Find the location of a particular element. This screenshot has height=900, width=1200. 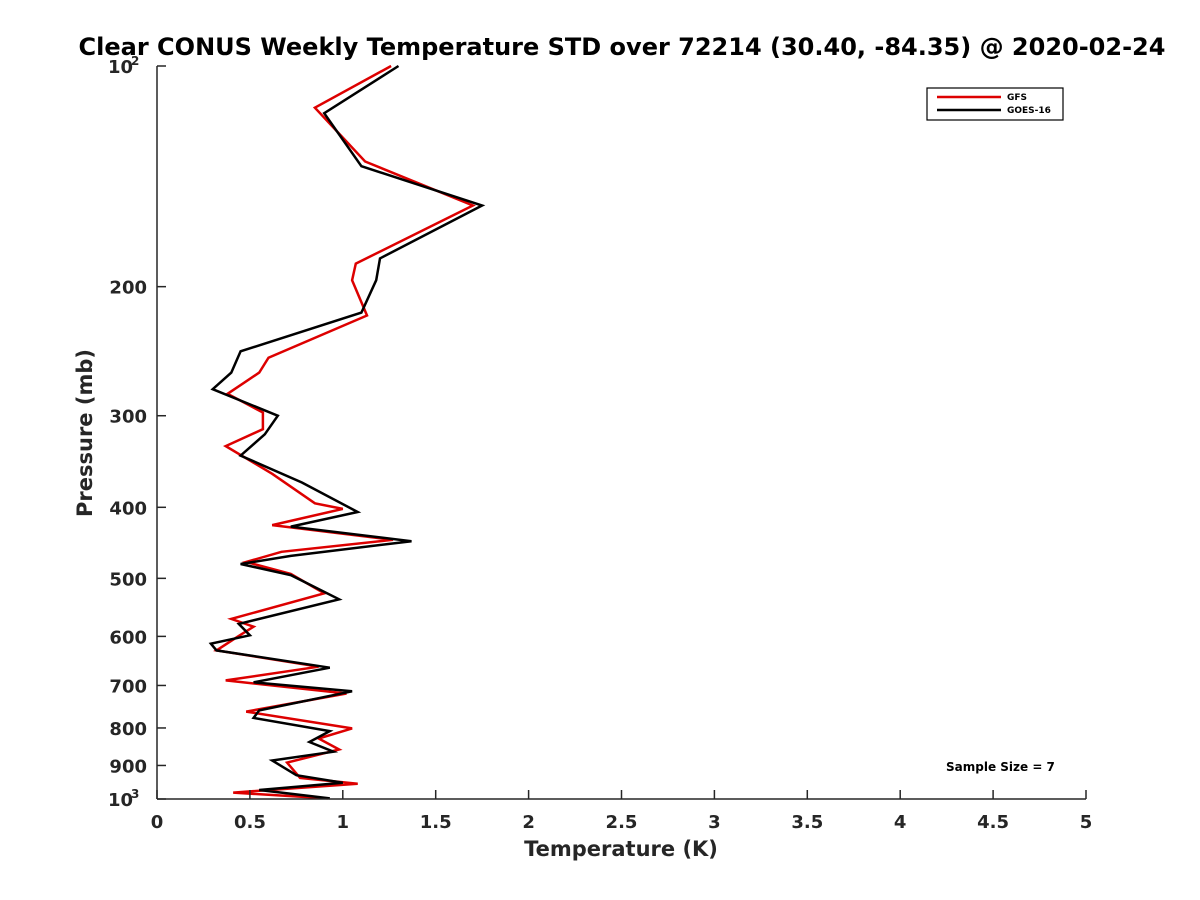

y-tick-label: 400 is located at coordinates (128, 508).